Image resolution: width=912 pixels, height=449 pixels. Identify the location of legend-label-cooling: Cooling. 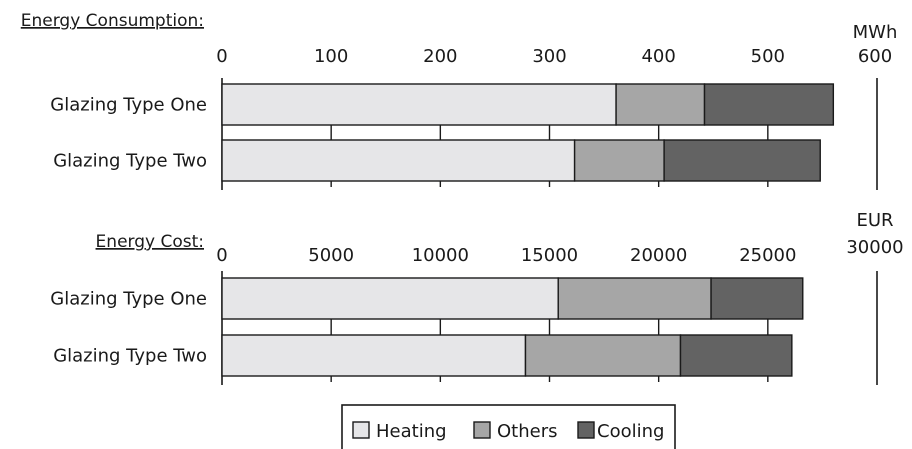
(630, 431).